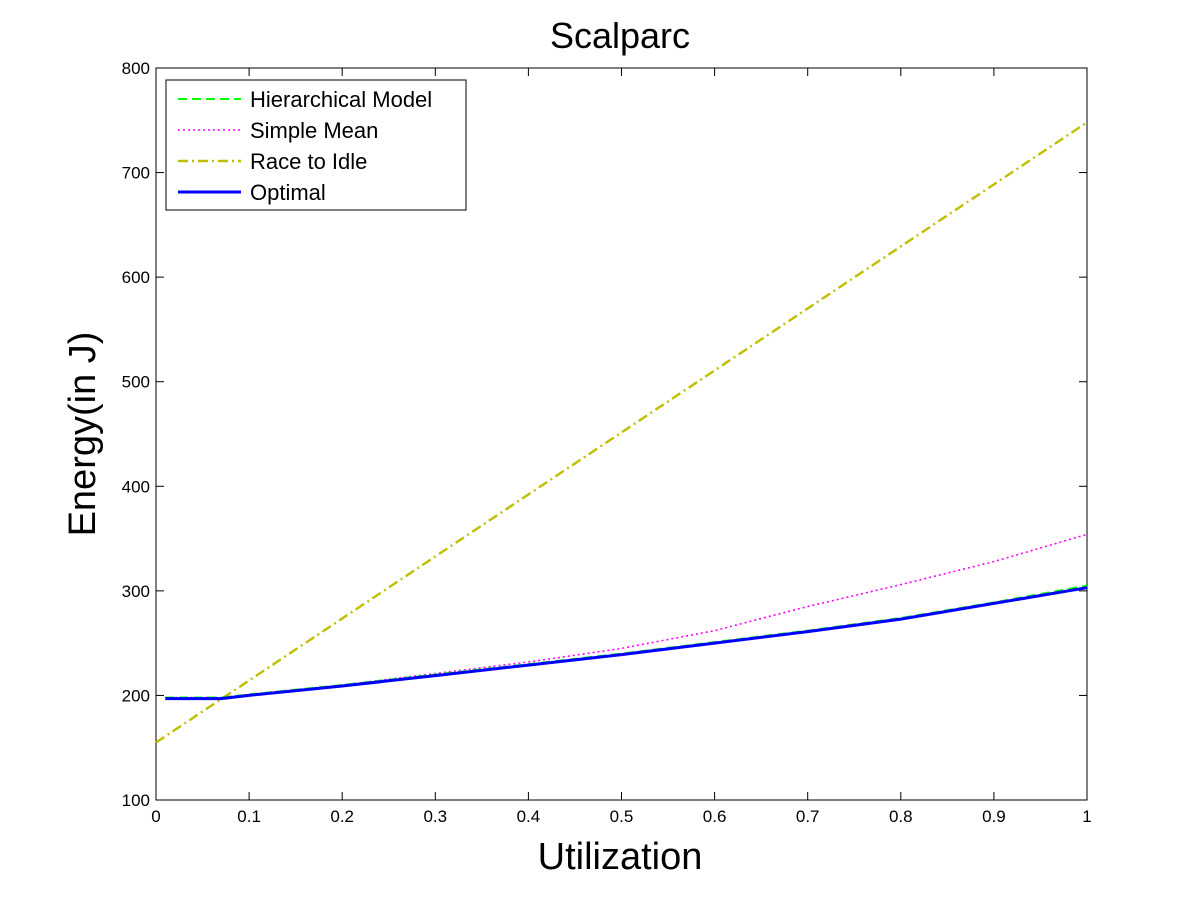  I want to click on legend-entry: Simple Mean, so click(314, 130).